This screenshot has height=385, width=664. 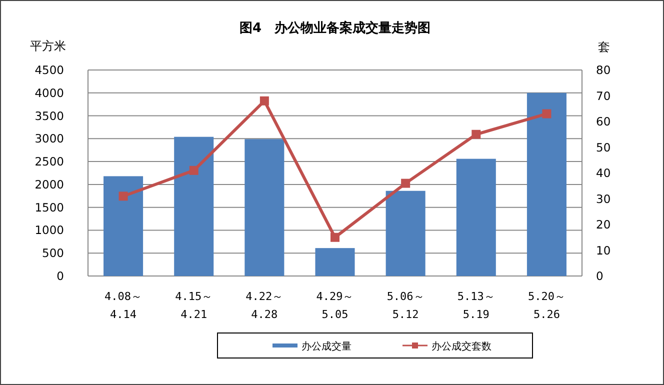 What do you see at coordinates (603, 250) in the screenshot?
I see `y2-tick-label: 10` at bounding box center [603, 250].